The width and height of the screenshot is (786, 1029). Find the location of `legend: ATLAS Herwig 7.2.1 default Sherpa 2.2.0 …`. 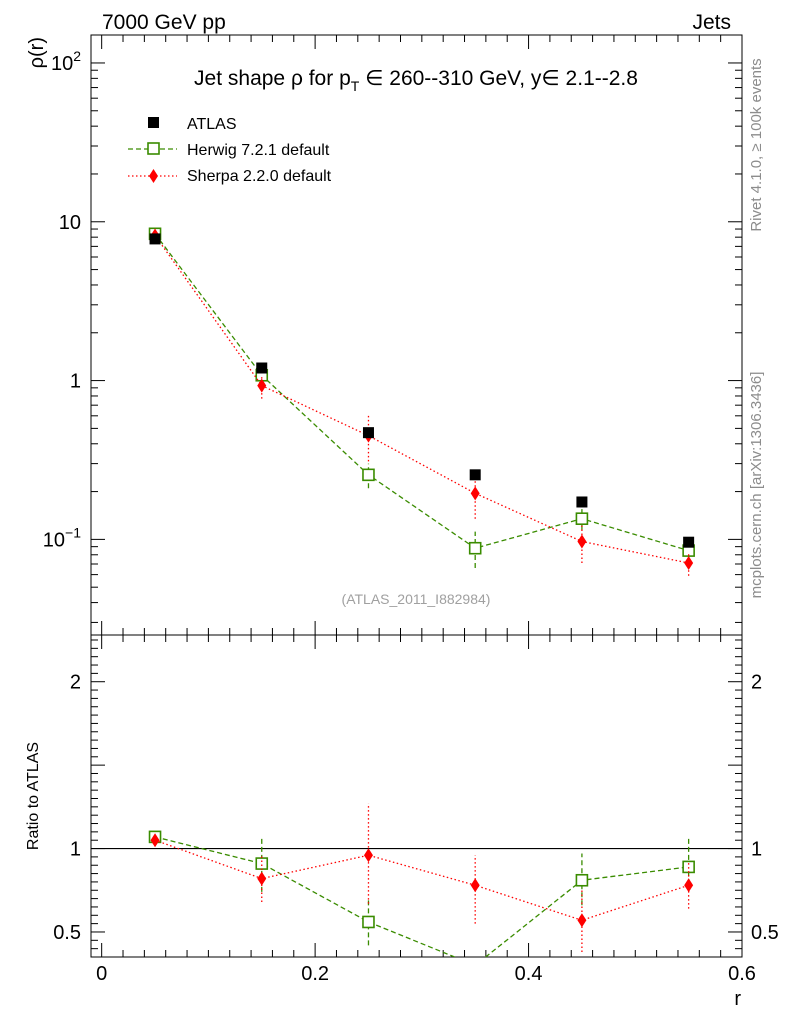

legend: ATLAS Herwig 7.2.1 default Sherpa 2.2.0 … is located at coordinates (230, 150).